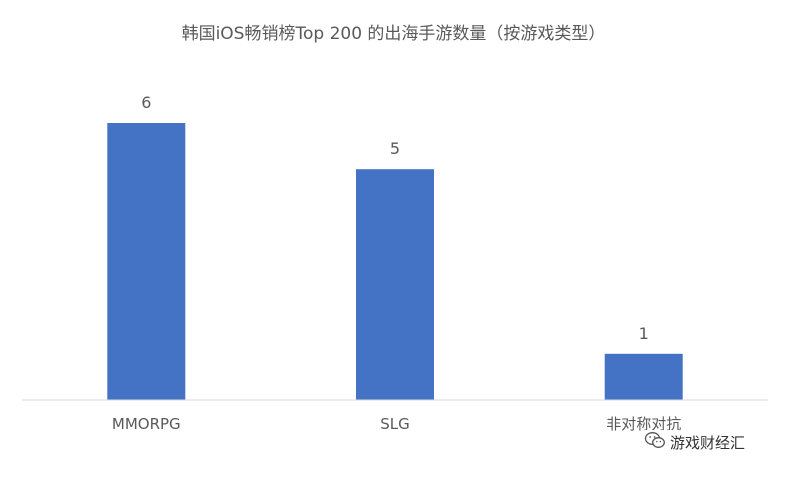 This screenshot has width=787, height=477. Describe the element at coordinates (644, 333) in the screenshot. I see `value-label-3: 1` at that location.